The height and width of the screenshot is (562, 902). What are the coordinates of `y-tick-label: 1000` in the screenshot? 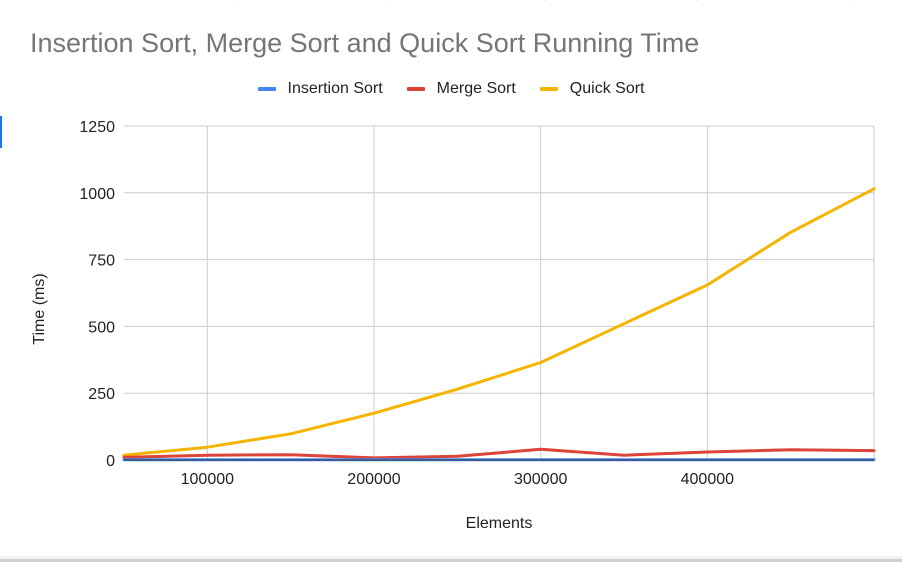 It's located at (97, 194).